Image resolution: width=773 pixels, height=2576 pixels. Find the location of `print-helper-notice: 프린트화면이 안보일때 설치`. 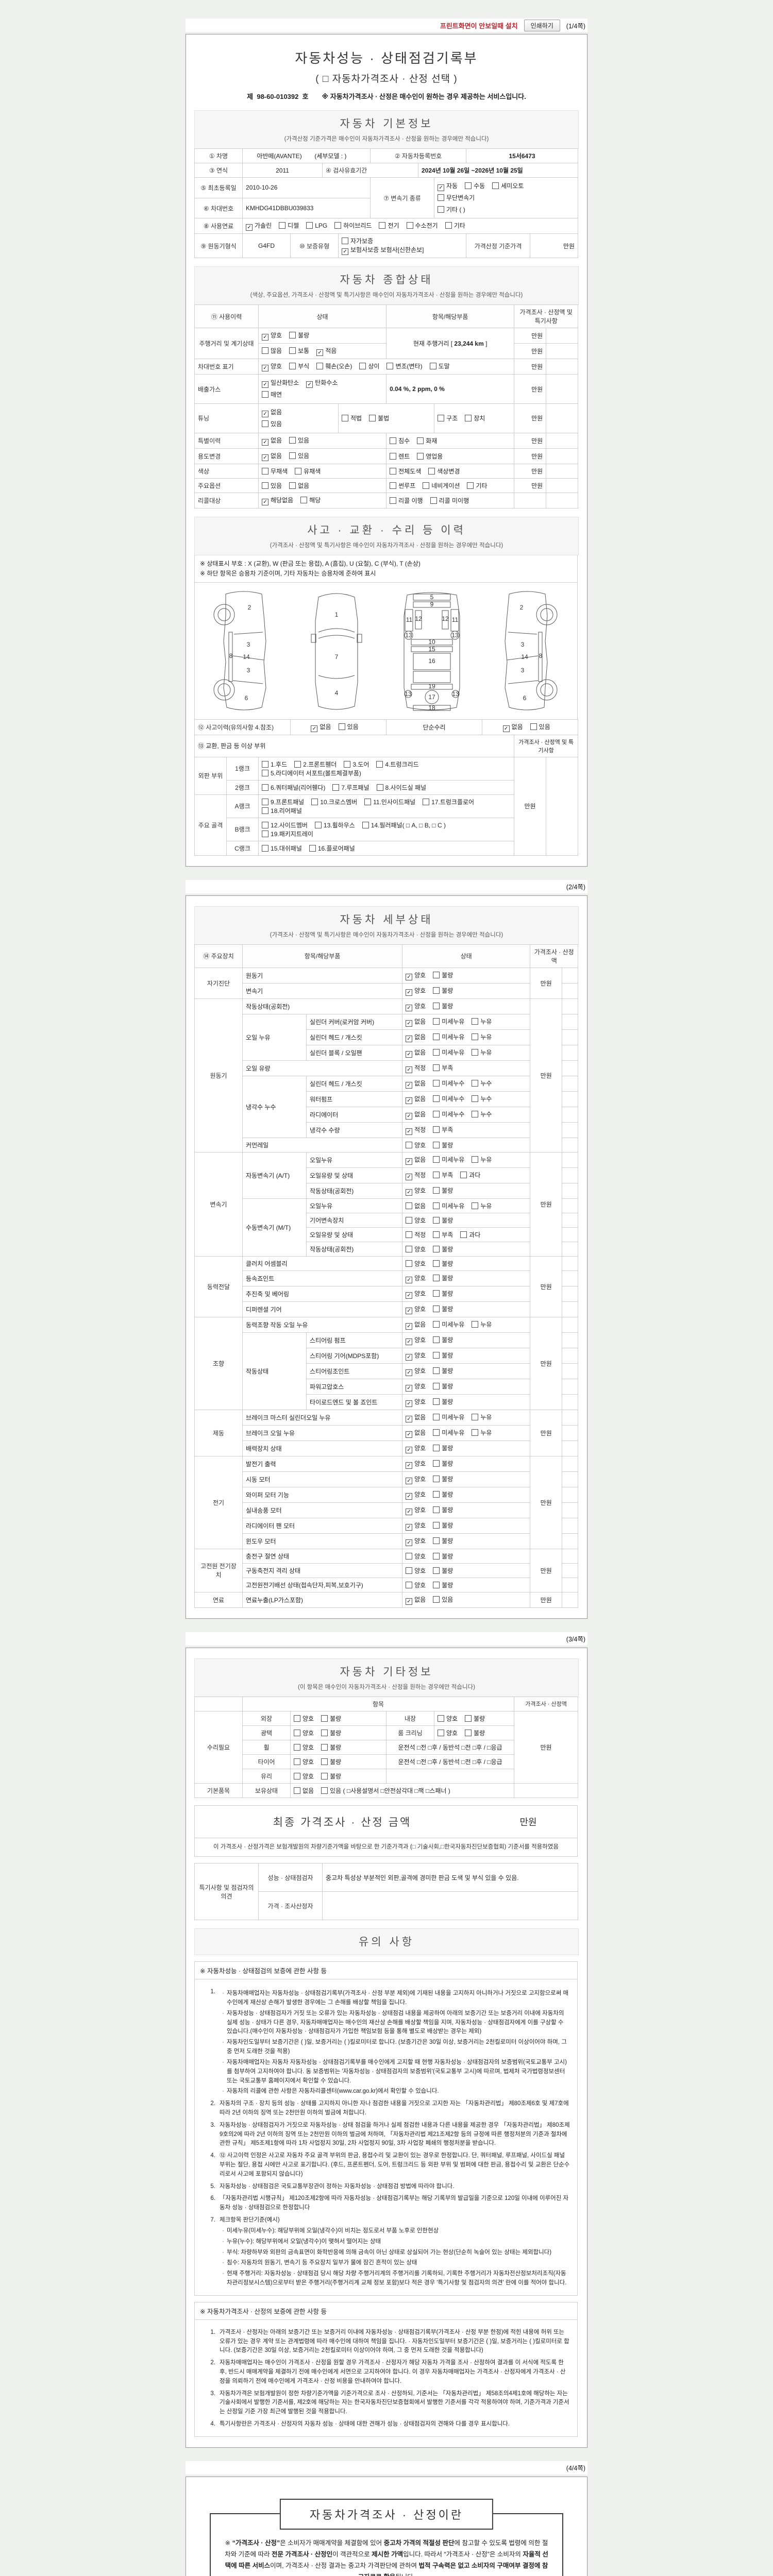

print-helper-notice: 프린트화면이 안보일때 설치 is located at coordinates (479, 26).